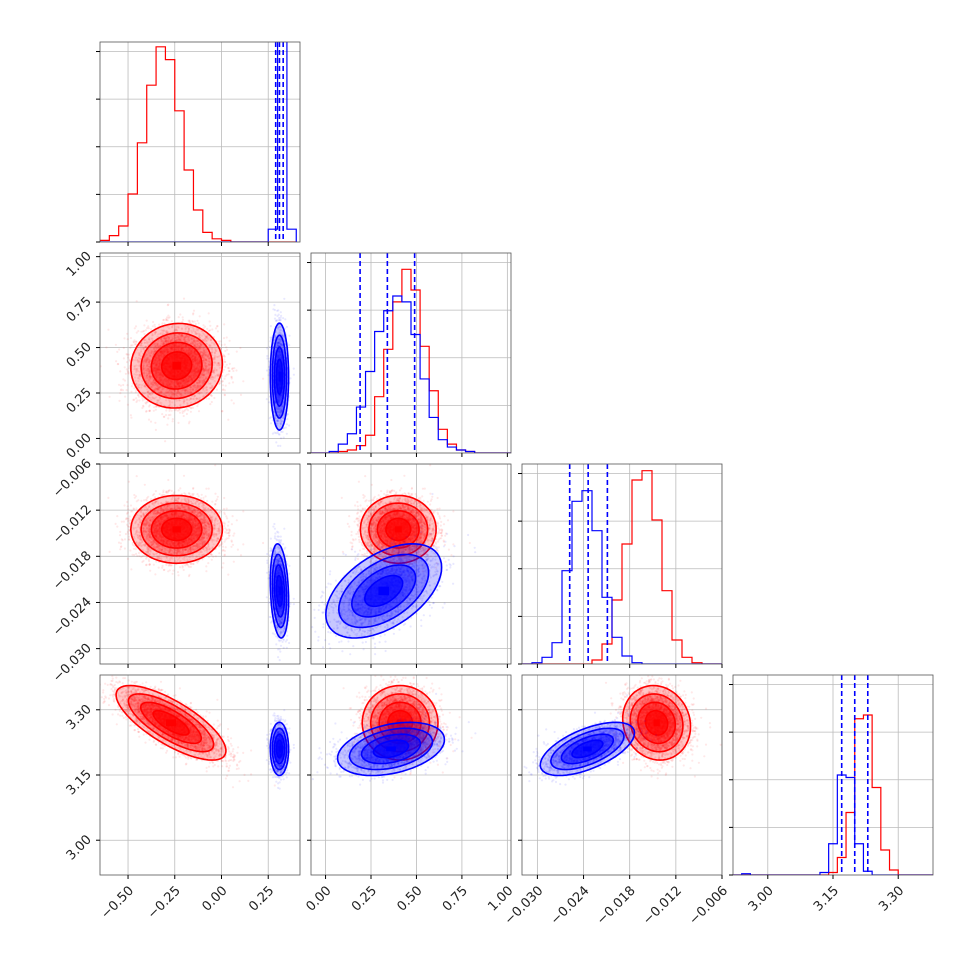 The height and width of the screenshot is (970, 970). Describe the element at coordinates (411, 353) in the screenshot. I see `axes-frame` at that location.